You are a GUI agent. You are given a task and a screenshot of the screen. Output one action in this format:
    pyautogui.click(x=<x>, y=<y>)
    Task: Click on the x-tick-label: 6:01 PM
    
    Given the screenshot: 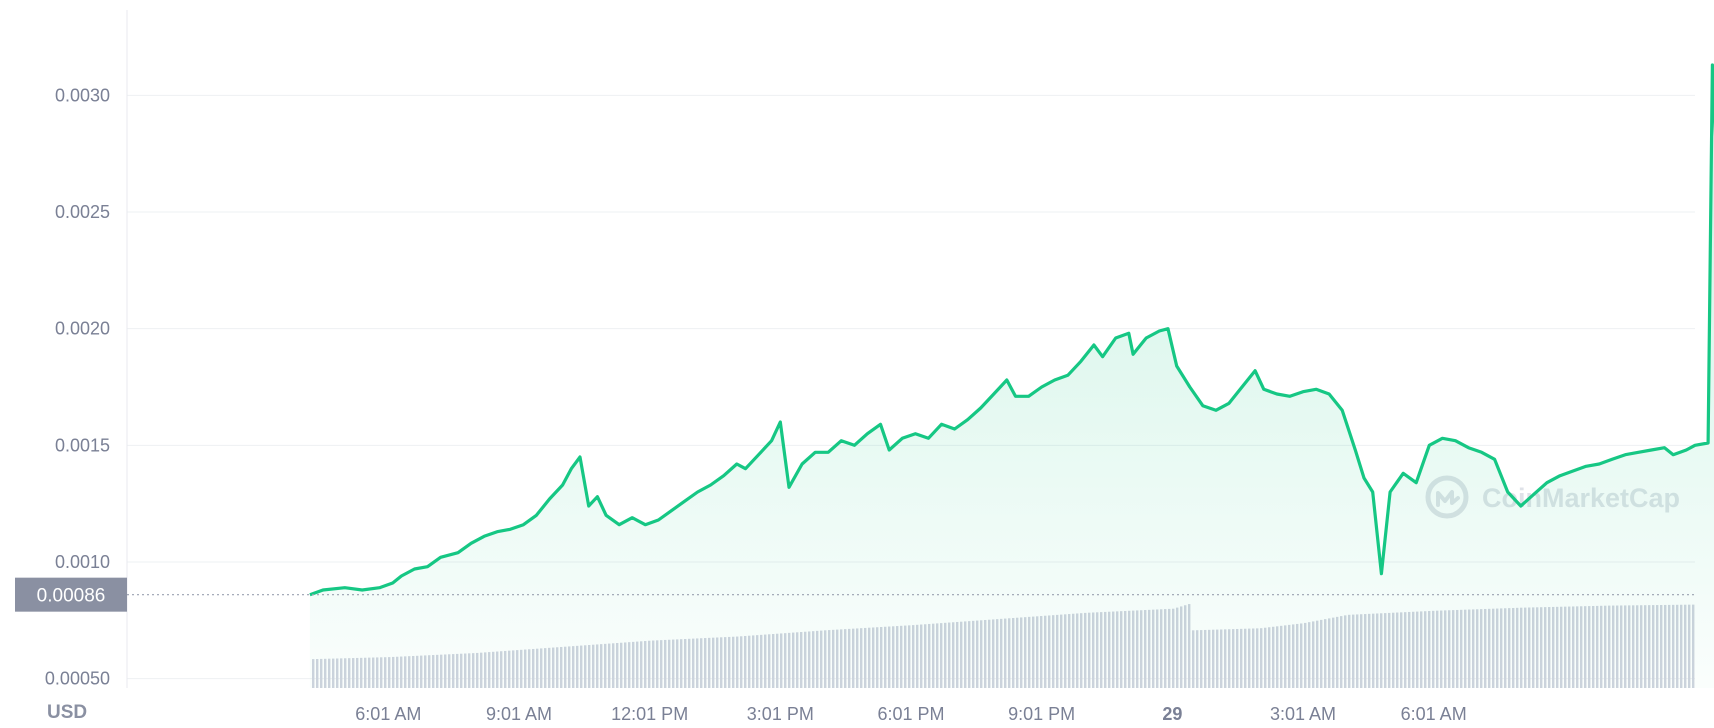 What is the action you would take?
    pyautogui.click(x=910, y=714)
    